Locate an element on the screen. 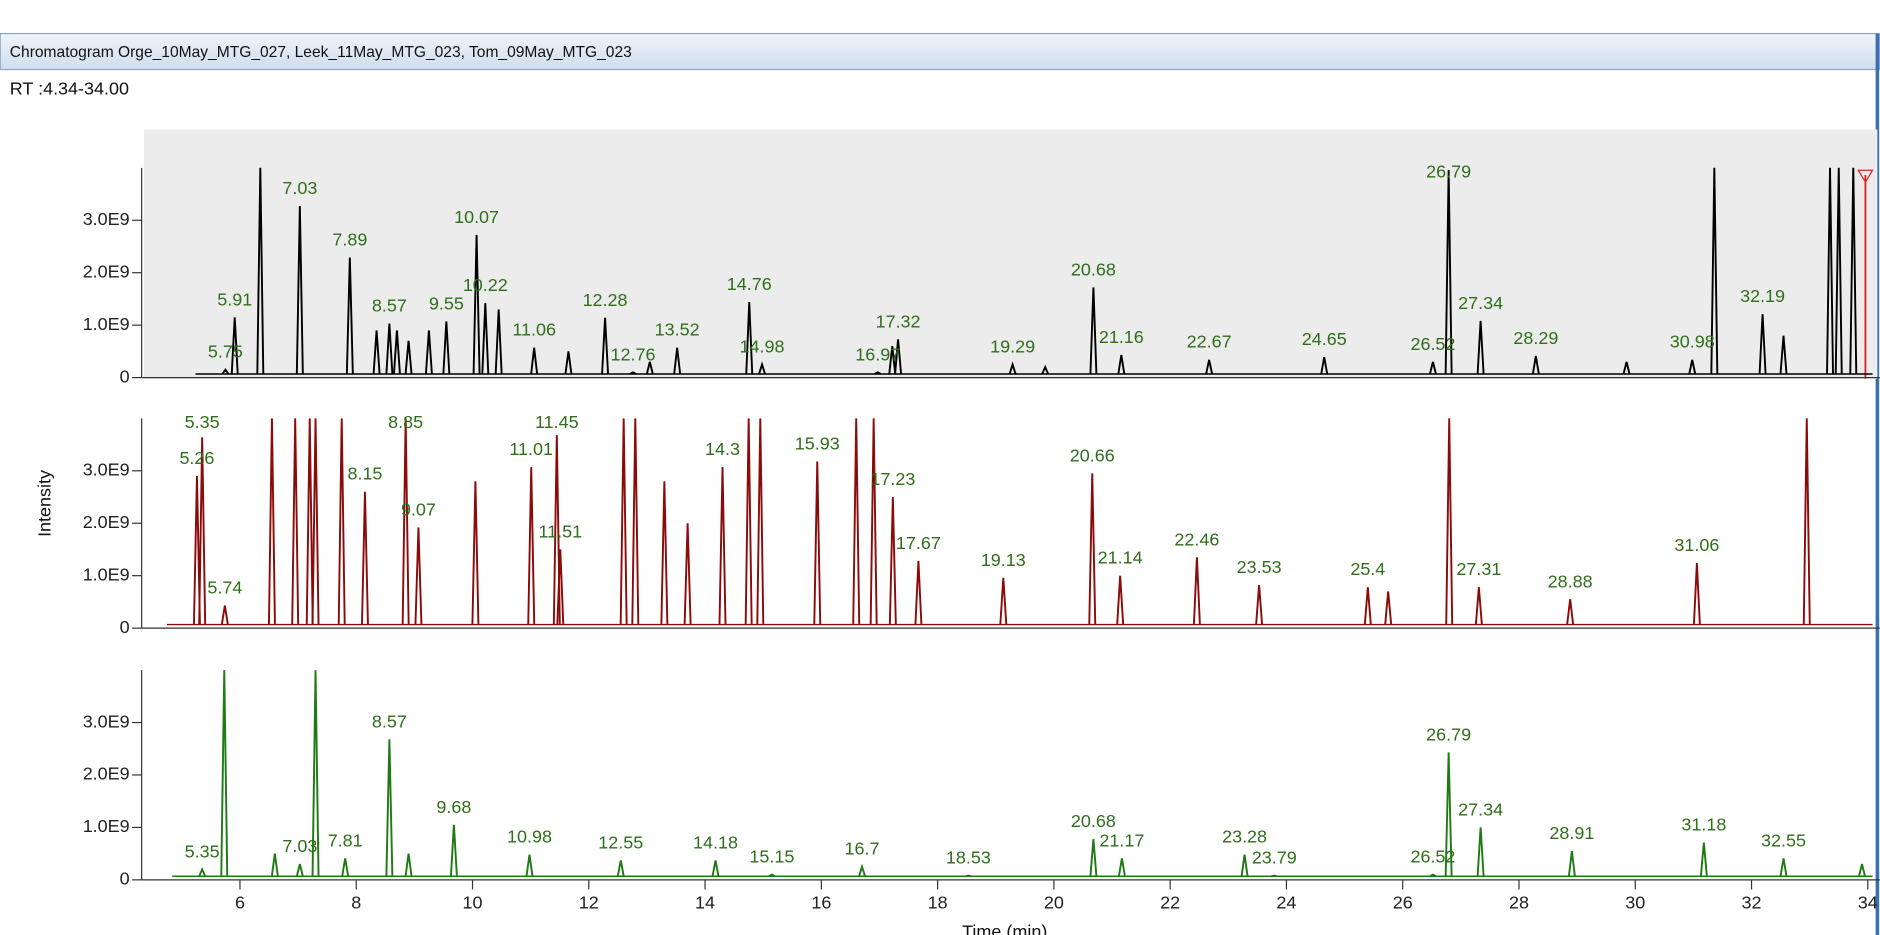  peak-label: 14.76 is located at coordinates (749, 284).